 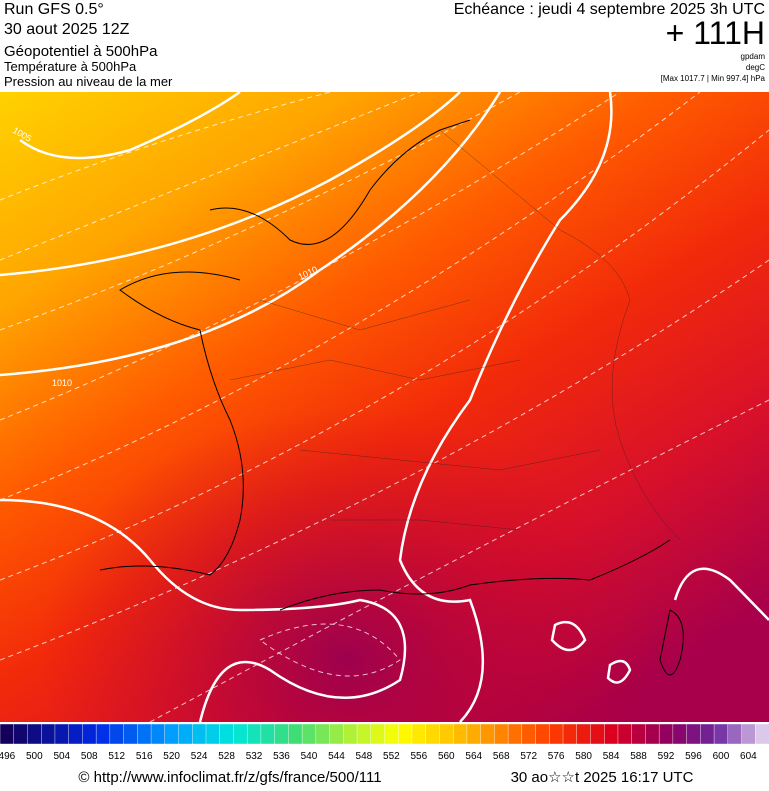 I want to click on echeance: Echéance : jeudi 4 septembre 2025 3h UTC, so click(x=609, y=9).